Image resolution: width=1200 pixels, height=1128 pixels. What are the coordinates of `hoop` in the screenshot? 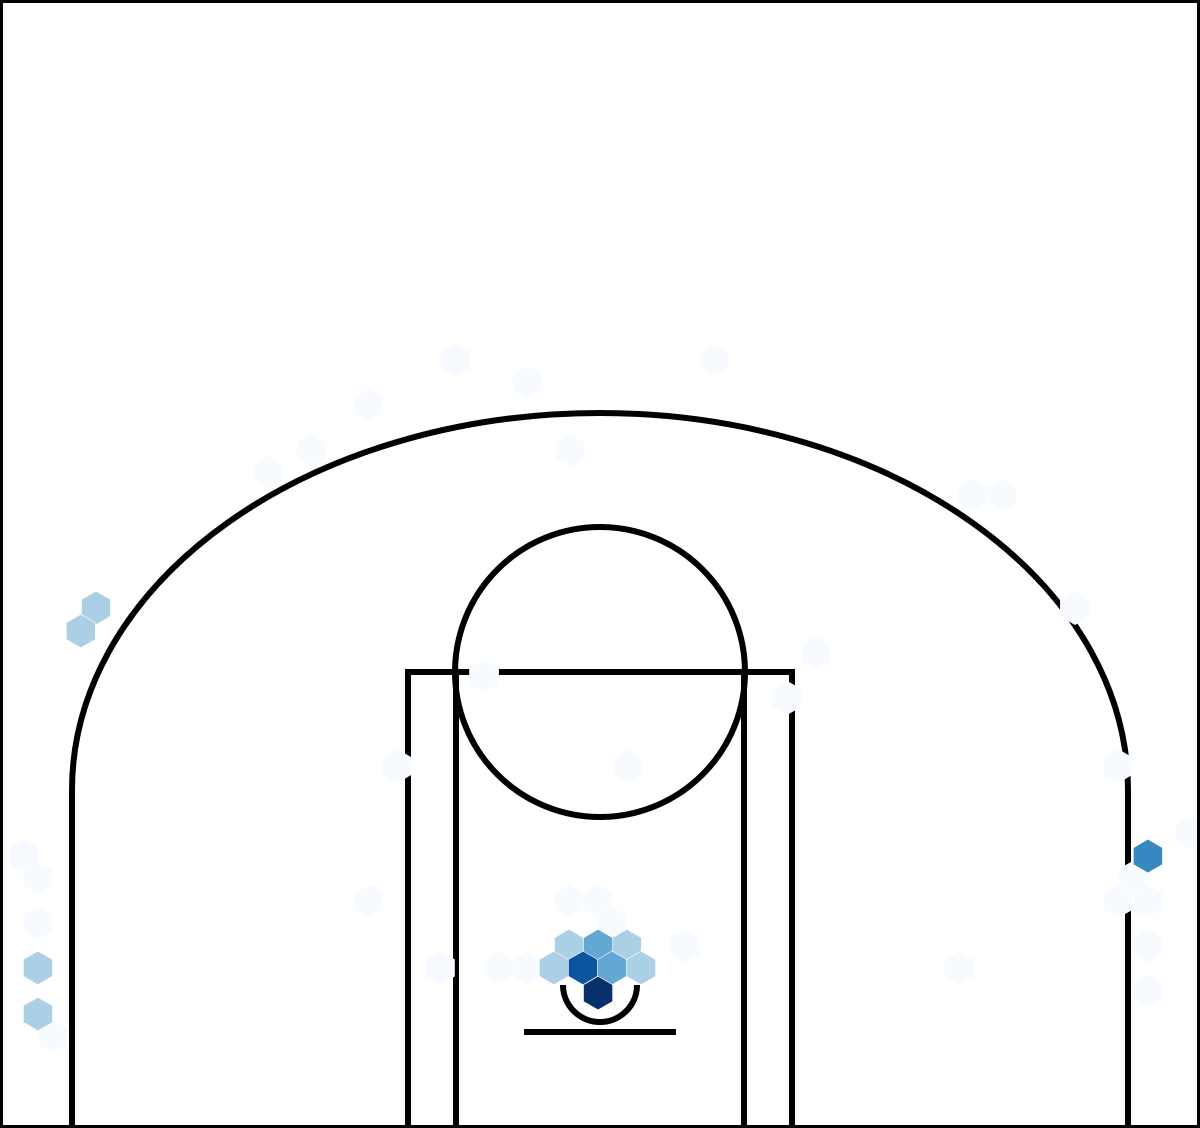 It's located at (600, 1004).